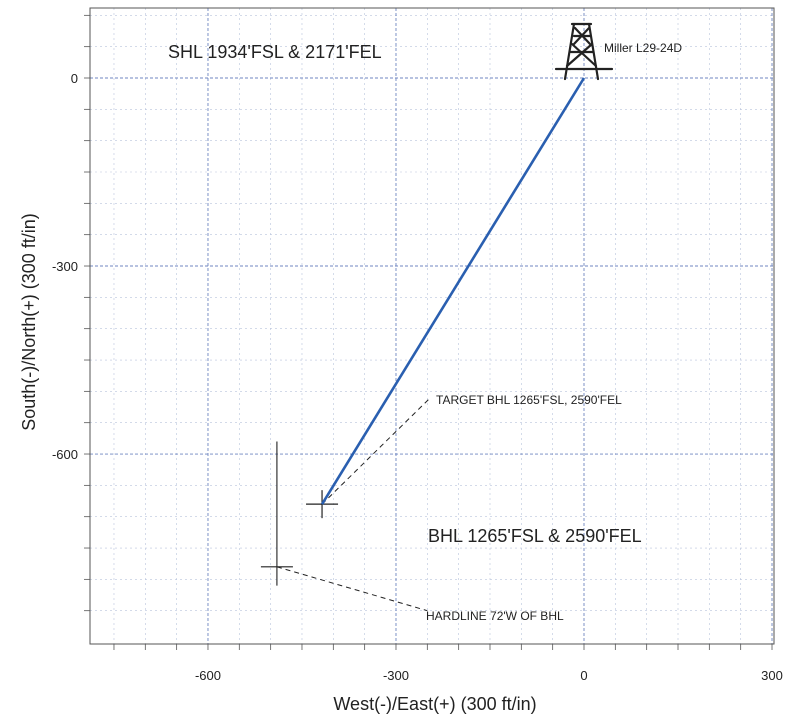 The image size is (791, 720). Describe the element at coordinates (208, 675) in the screenshot. I see `x-tick-label: -600` at that location.